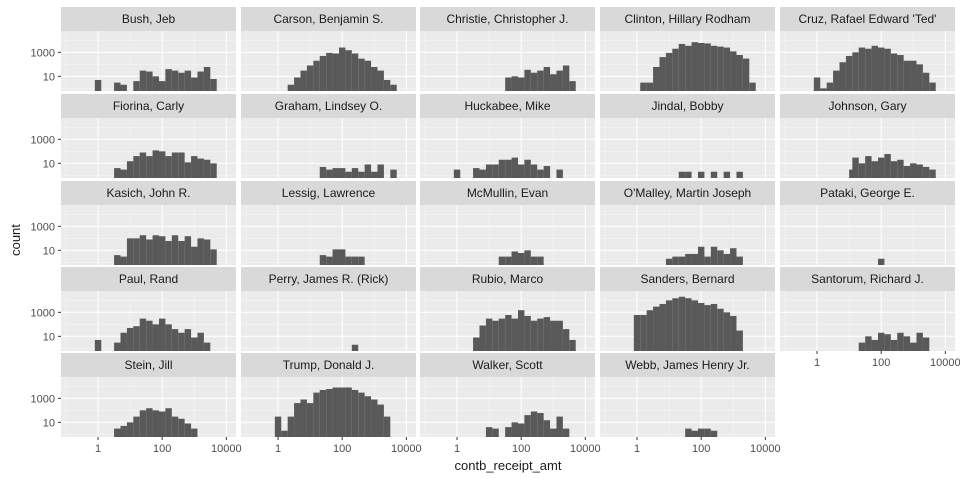 The width and height of the screenshot is (960, 485). Describe the element at coordinates (148, 279) in the screenshot. I see `facet-title: Paul, Rand` at that location.